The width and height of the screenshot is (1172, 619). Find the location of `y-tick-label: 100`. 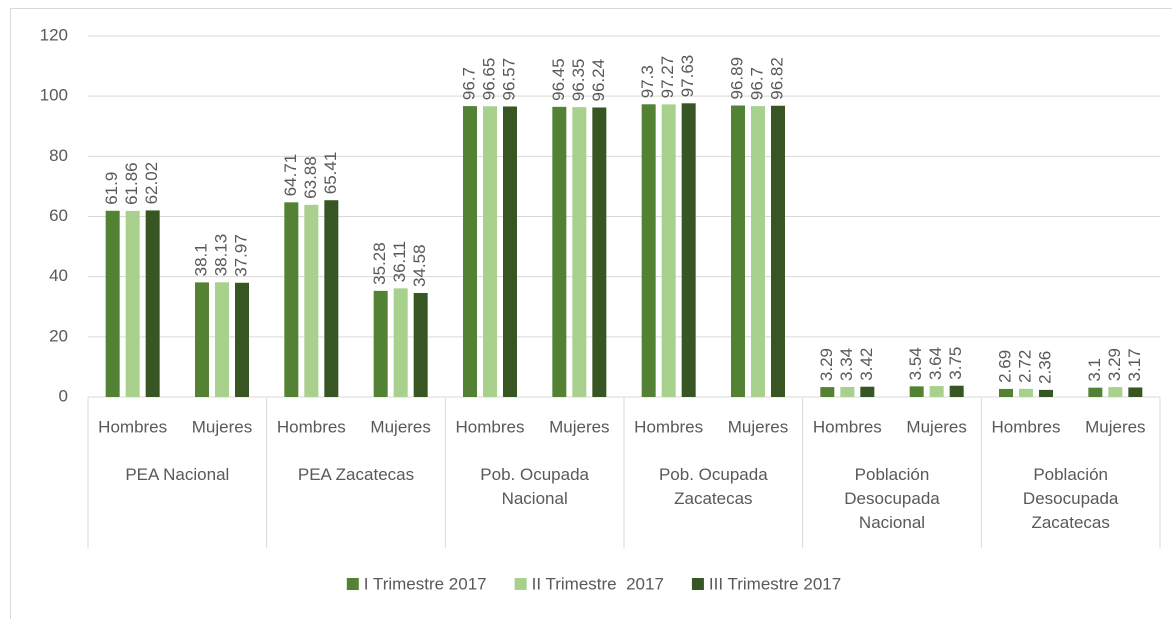

y-tick-label: 100 is located at coordinates (54, 95).